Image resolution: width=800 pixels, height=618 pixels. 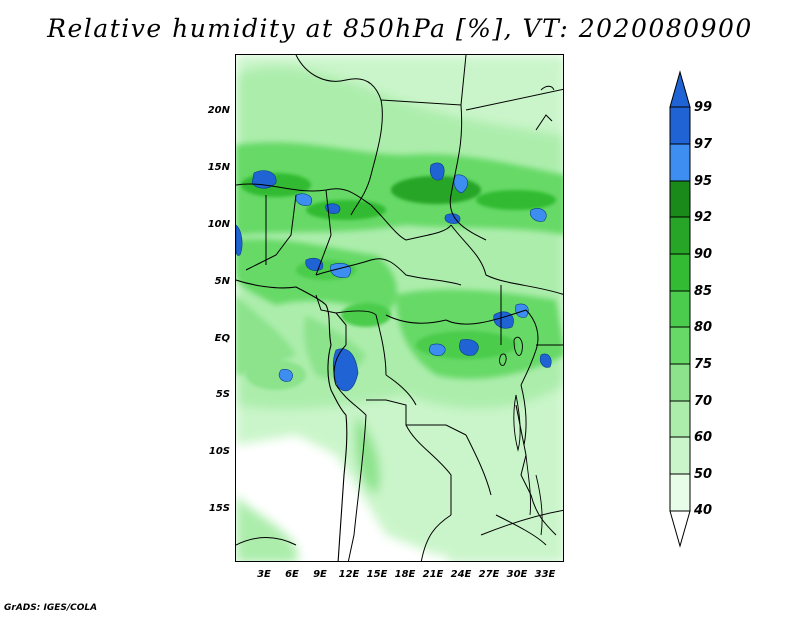 What do you see at coordinates (703, 364) in the screenshot?
I see `colorbar-label: 75` at bounding box center [703, 364].